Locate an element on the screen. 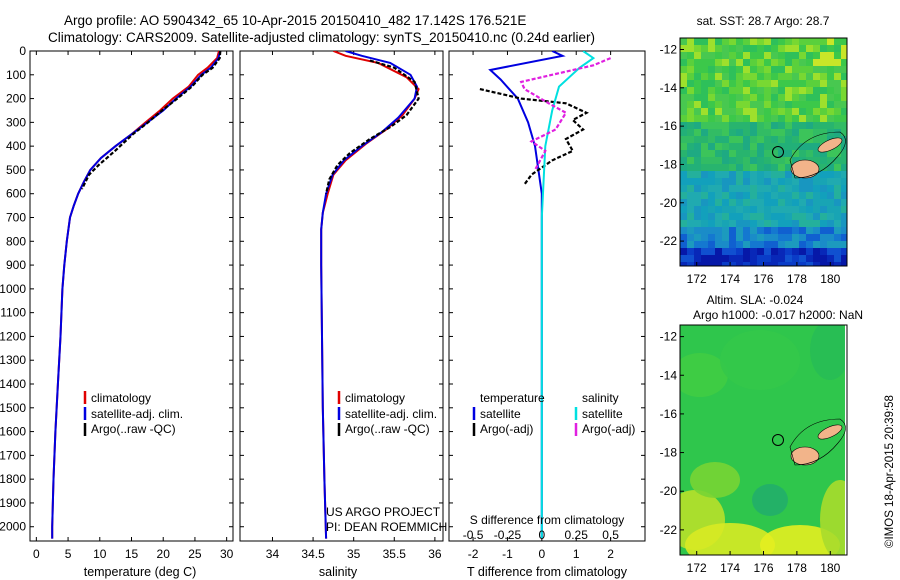  y-tick-label: 800 is located at coordinates (16, 241).